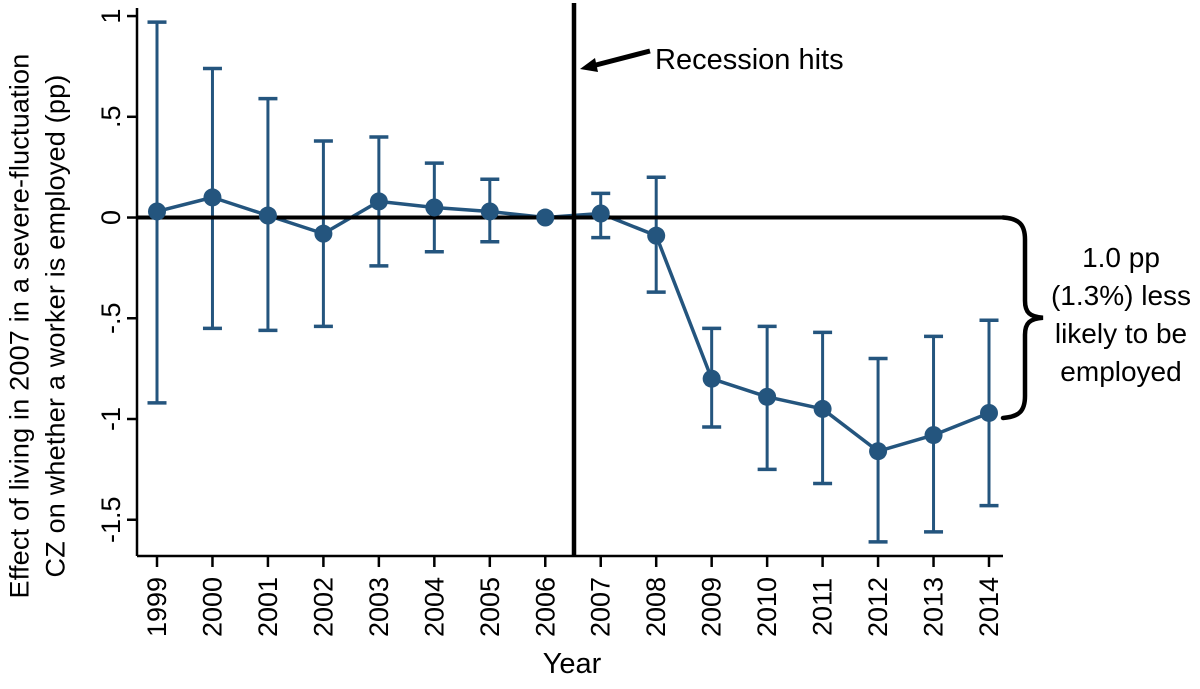  I want to click on x-axis-tick-label: 2013, so click(934, 607).